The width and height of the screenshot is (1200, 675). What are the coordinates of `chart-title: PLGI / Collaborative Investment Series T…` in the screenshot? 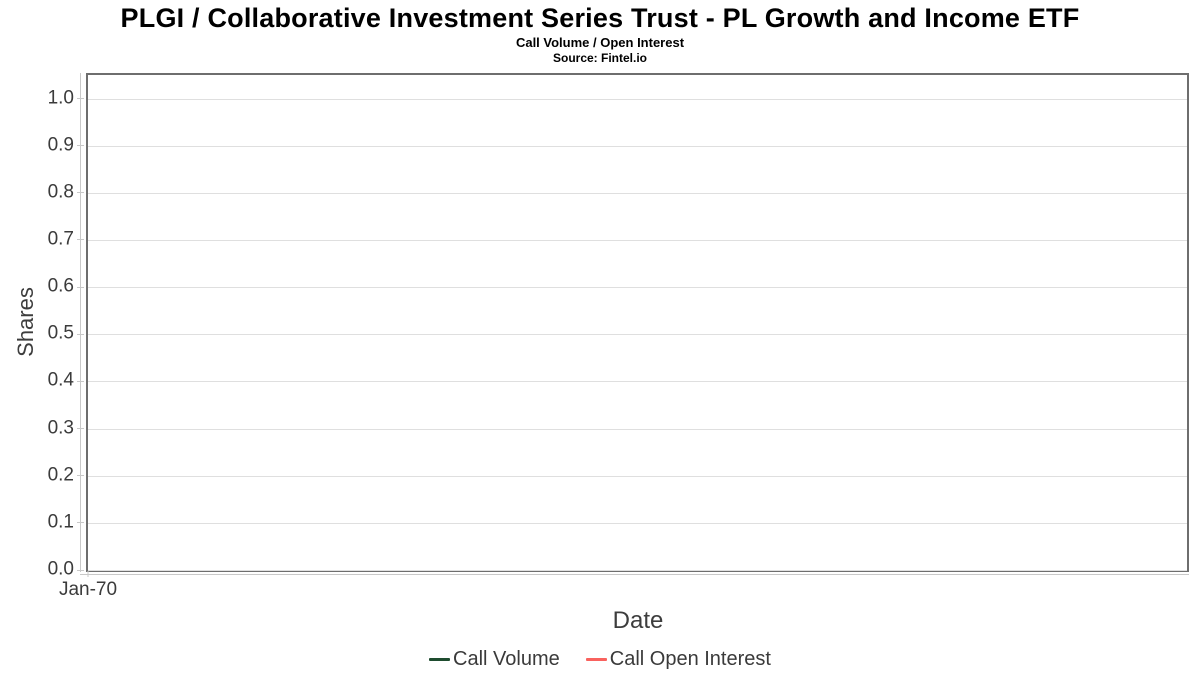 It's located at (600, 18).